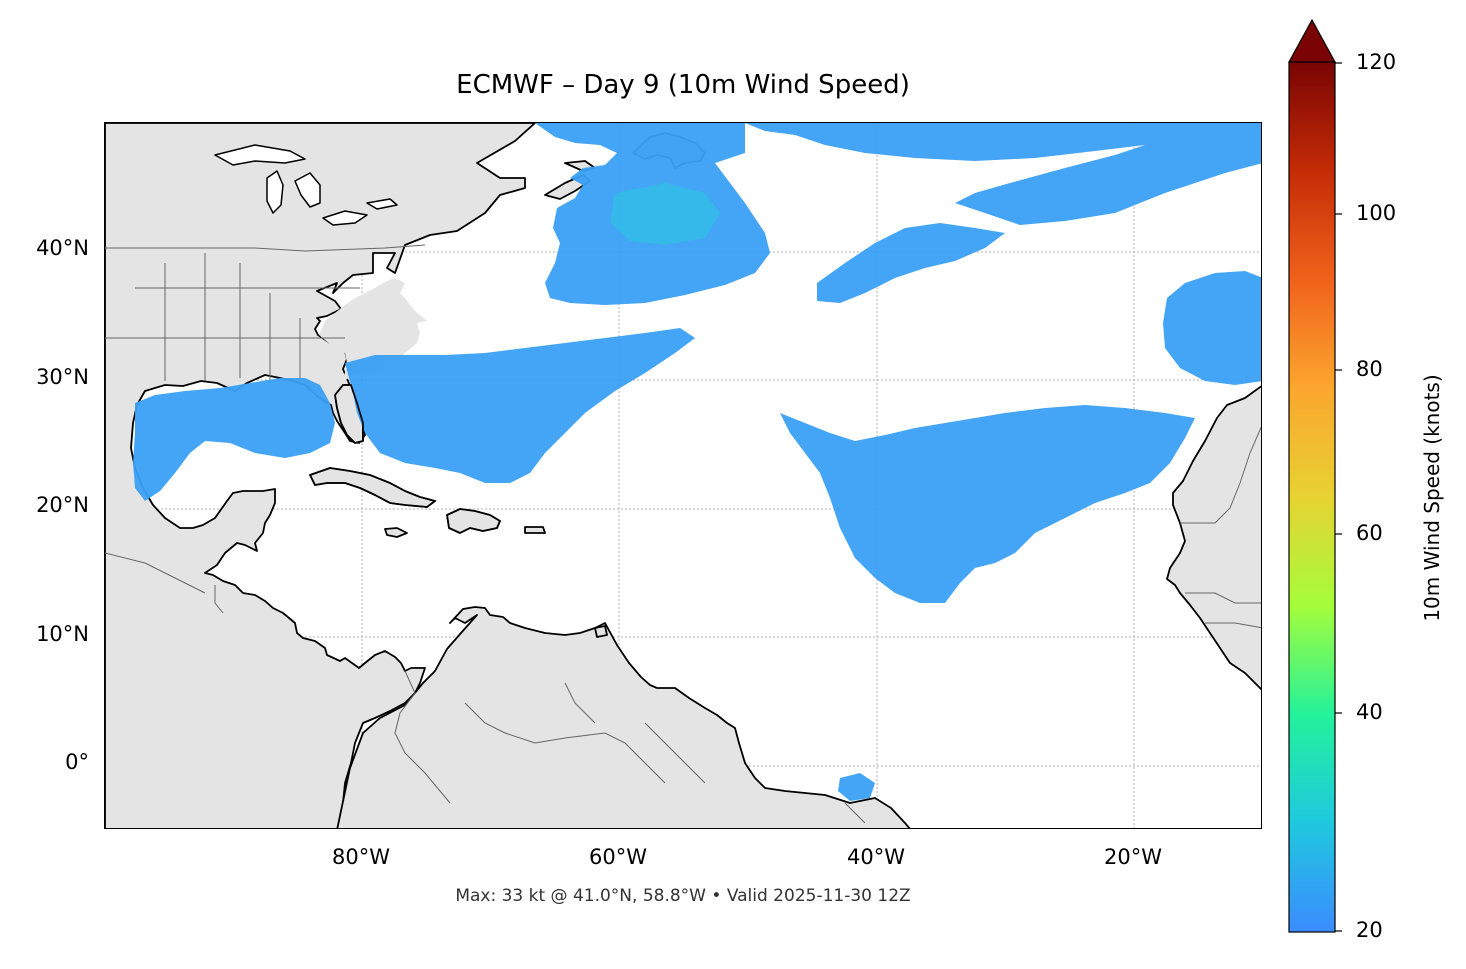  Describe the element at coordinates (1369, 533) in the screenshot. I see `colorbar-tick-60: 60` at that location.